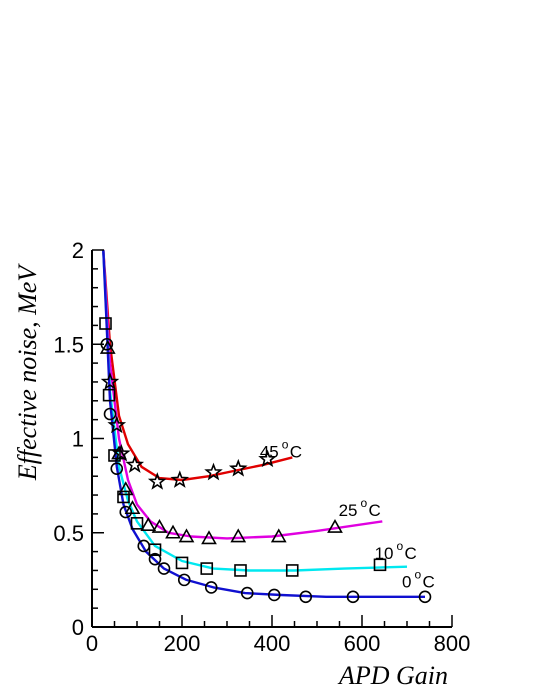  What do you see at coordinates (348, 510) in the screenshot?
I see `temperature-value: 25` at bounding box center [348, 510].